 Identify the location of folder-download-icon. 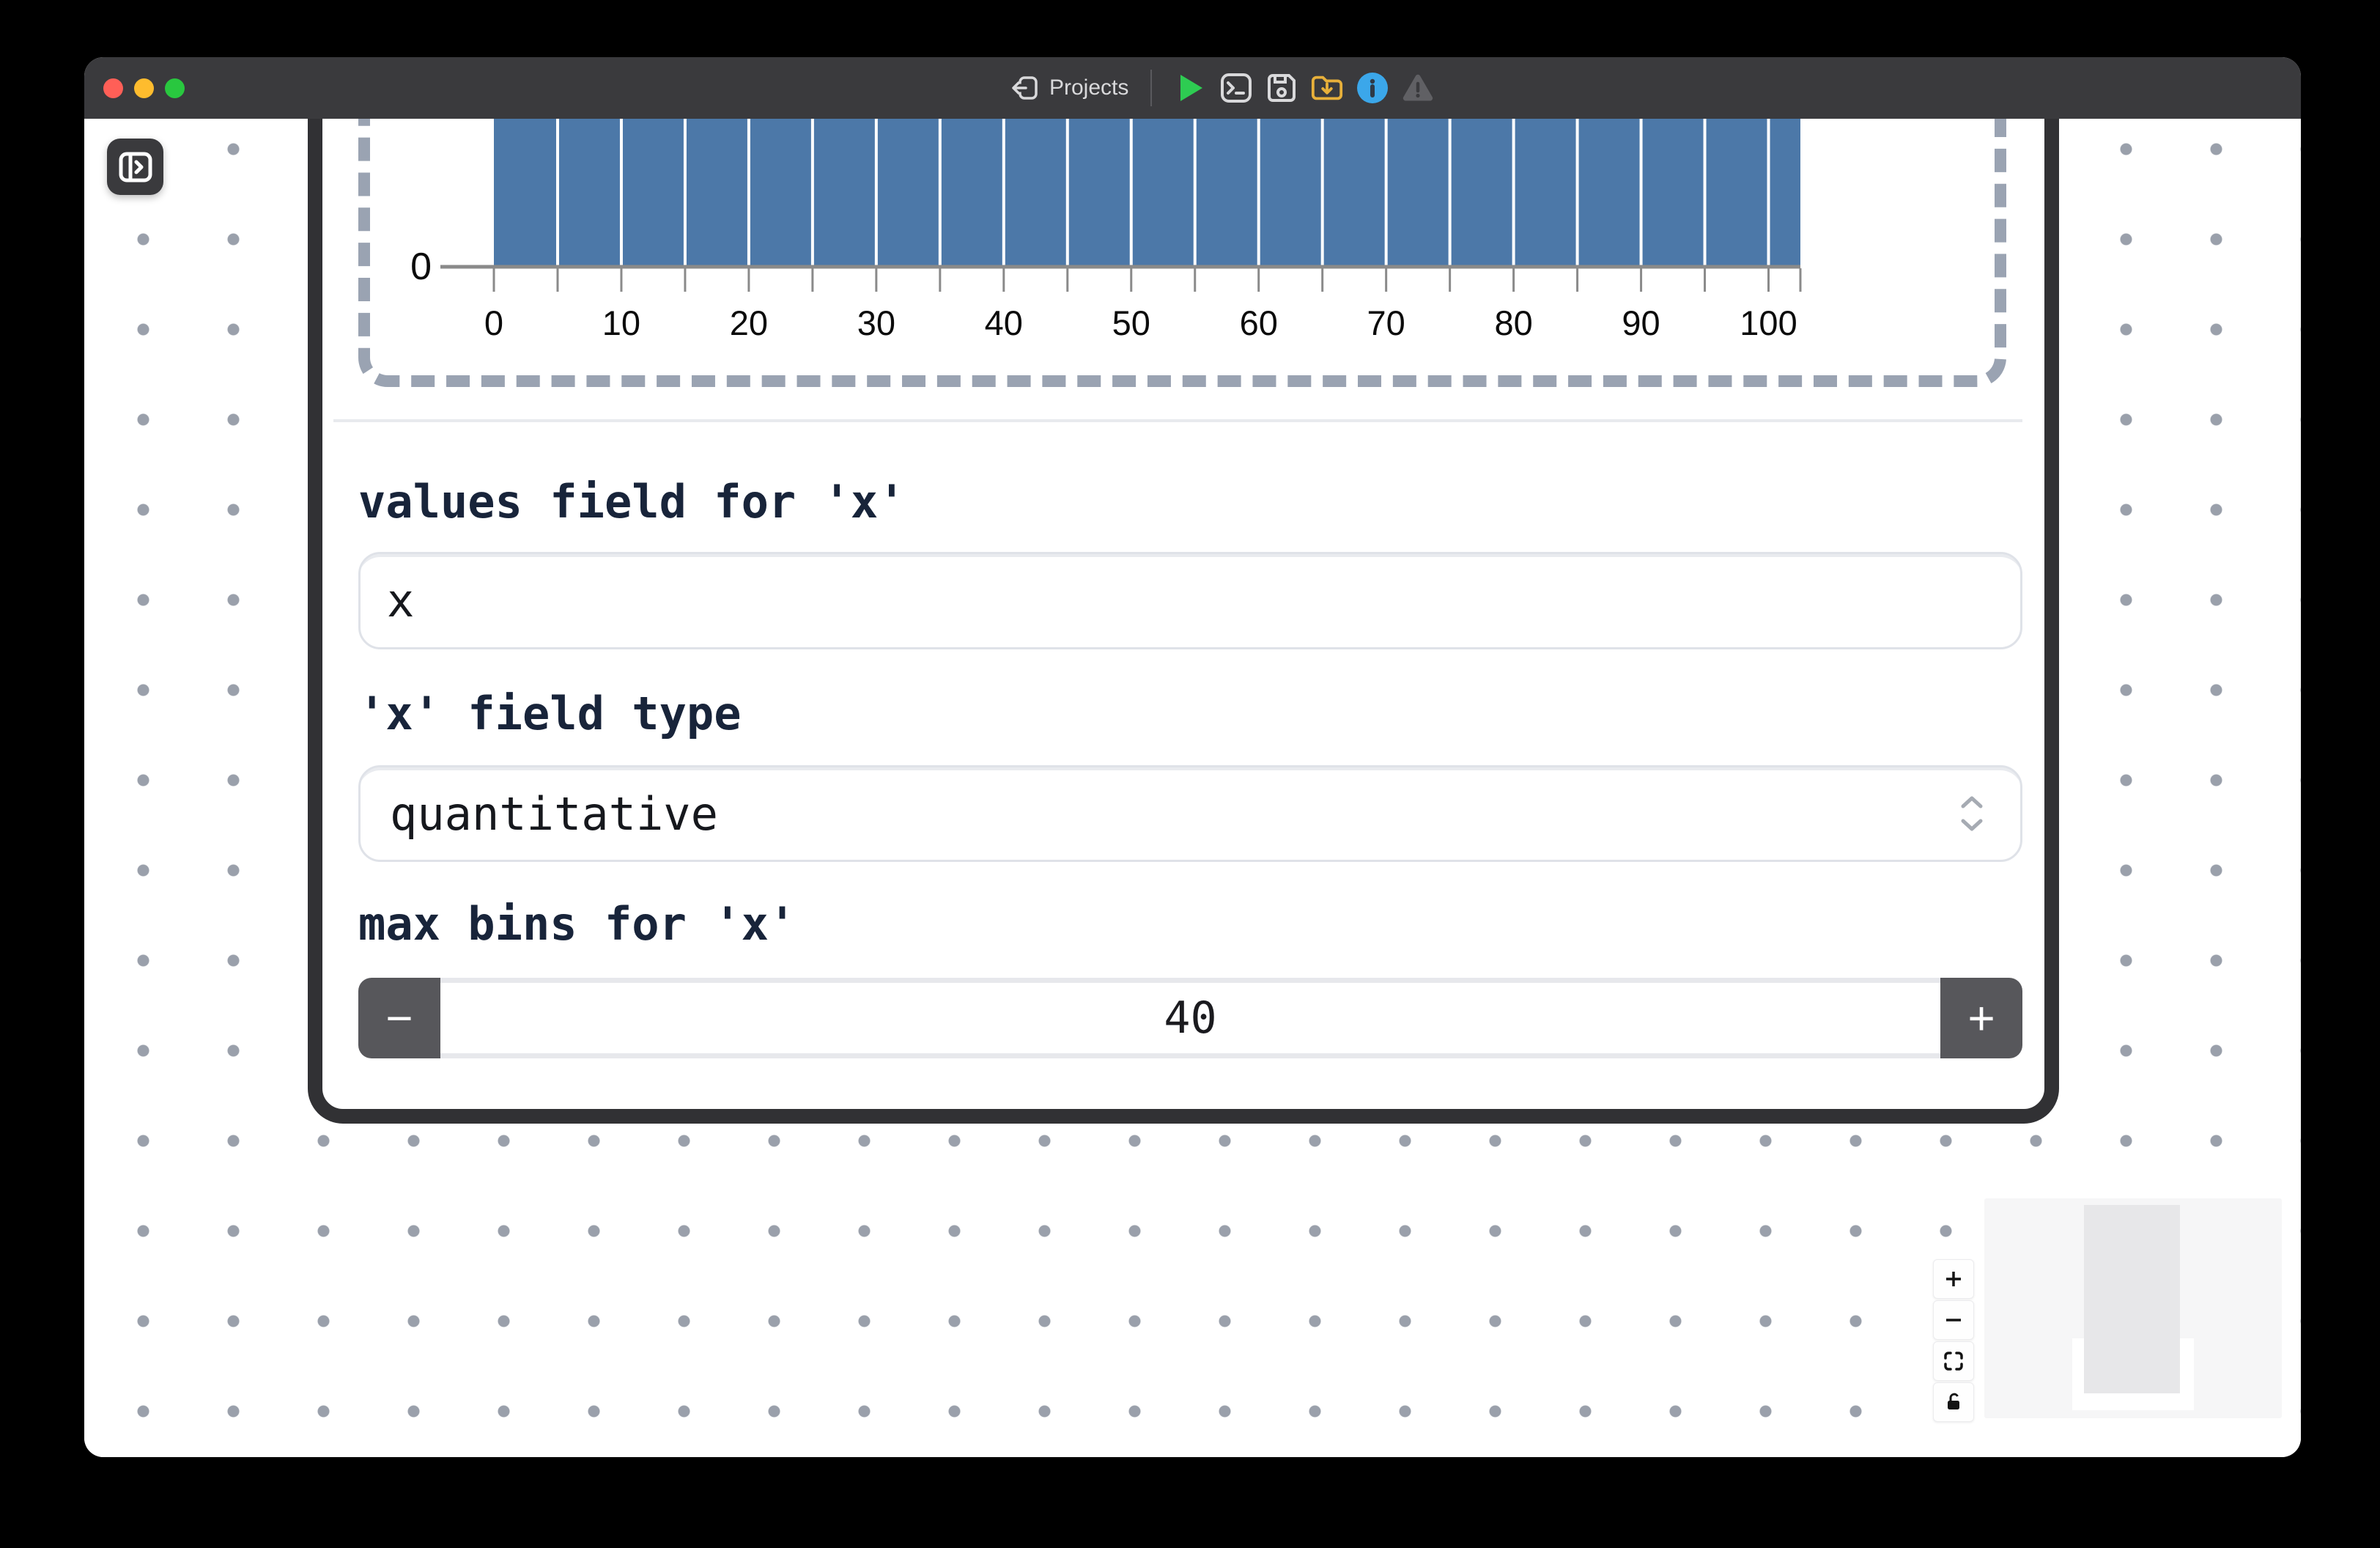
(1327, 87).